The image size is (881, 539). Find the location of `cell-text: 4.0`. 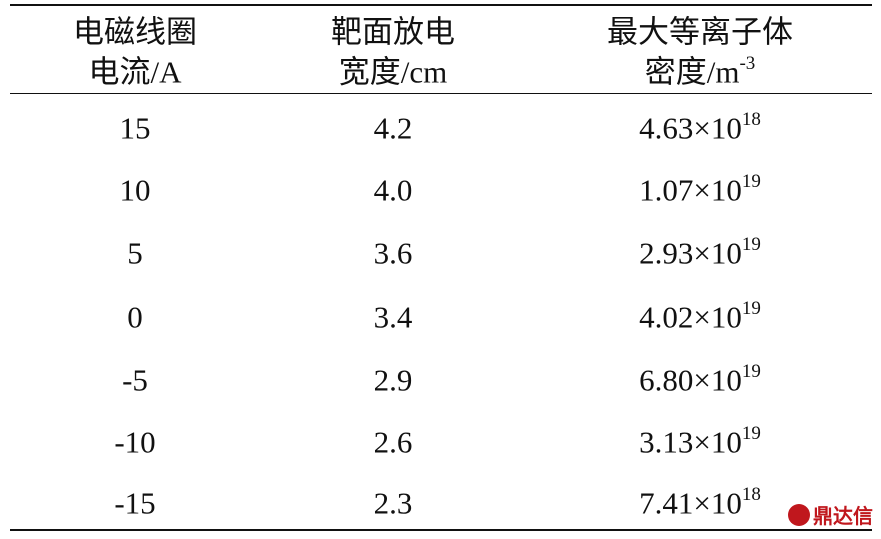

cell-text: 4.0 is located at coordinates (393, 190).